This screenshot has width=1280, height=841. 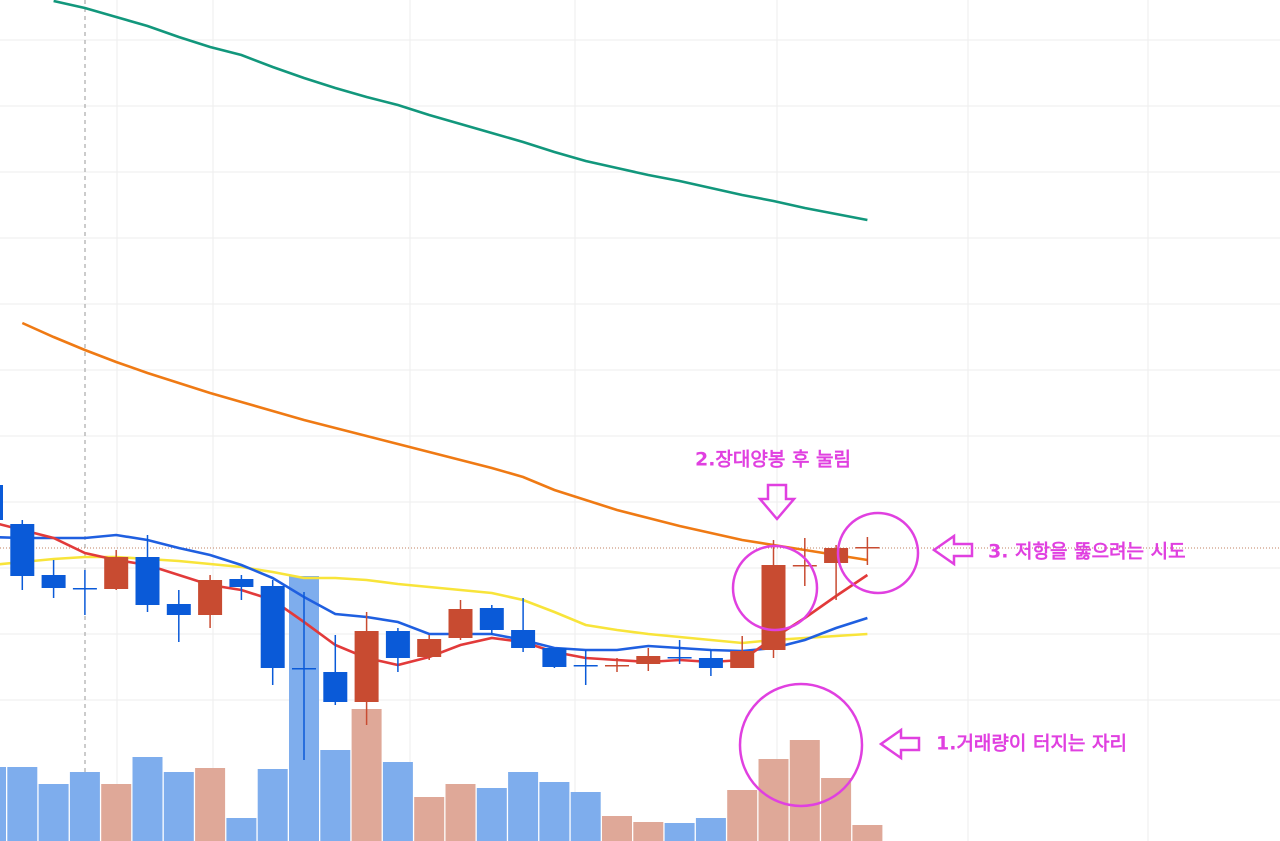 What do you see at coordinates (434, 593) in the screenshot?
I see `moving-average-line` at bounding box center [434, 593].